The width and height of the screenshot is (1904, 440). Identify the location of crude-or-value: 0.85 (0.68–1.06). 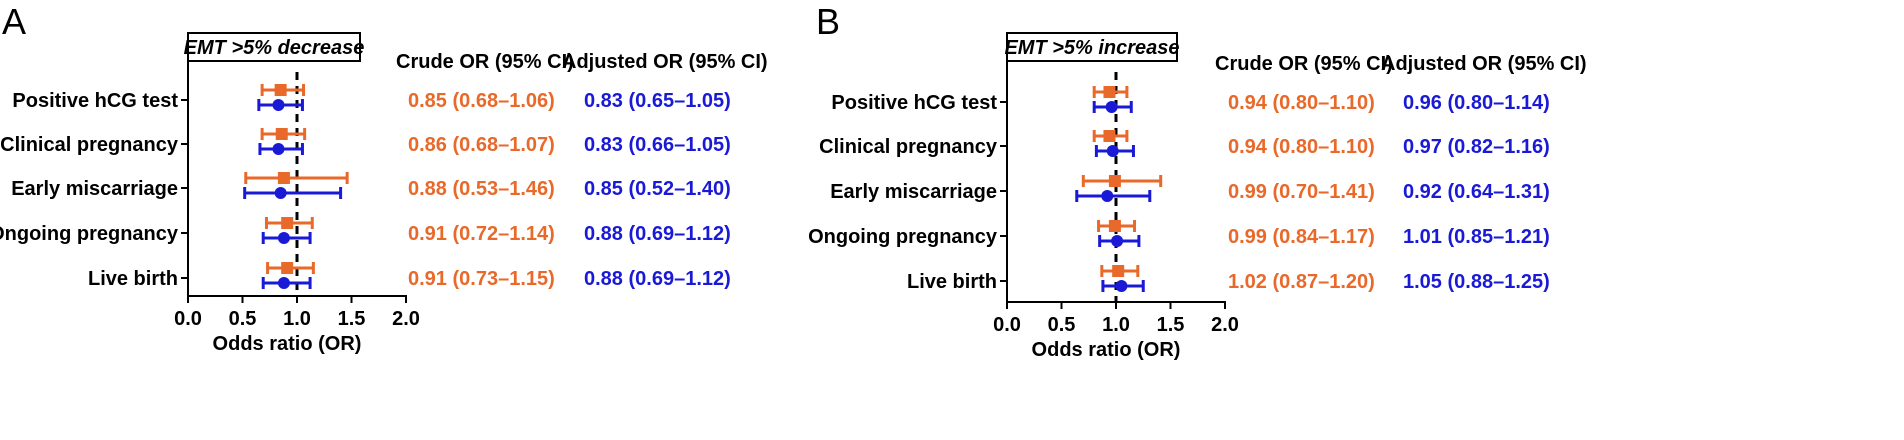
(481, 101).